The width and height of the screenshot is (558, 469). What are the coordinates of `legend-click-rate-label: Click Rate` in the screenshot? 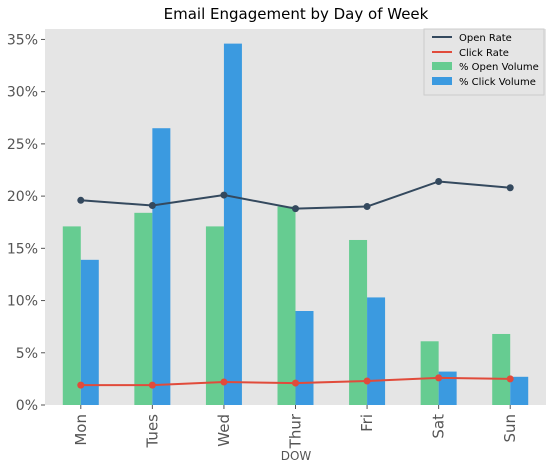 It's located at (484, 53).